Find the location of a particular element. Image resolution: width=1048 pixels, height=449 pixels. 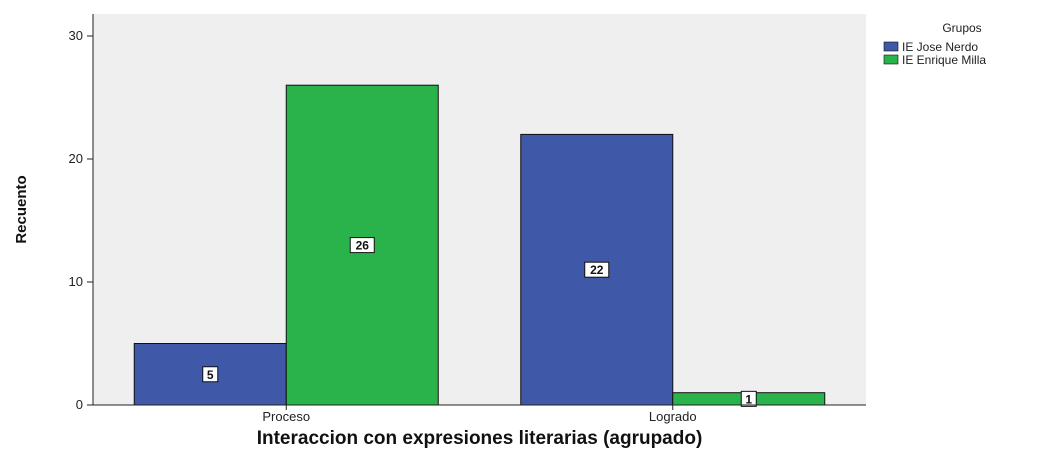

y-tick-label: 0 is located at coordinates (79, 404).